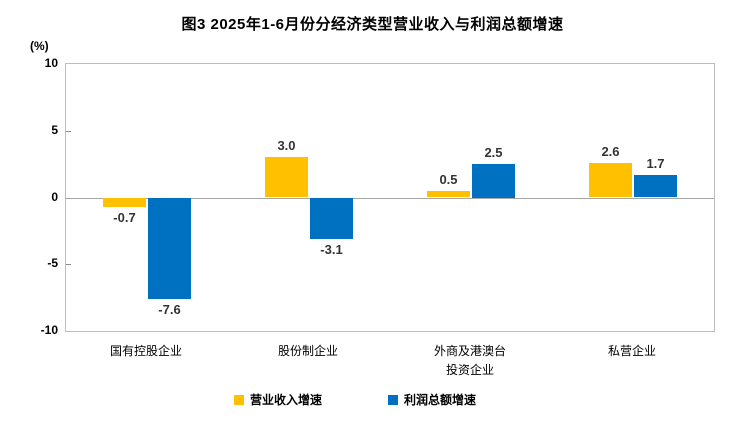  Describe the element at coordinates (610, 151) in the screenshot. I see `bar-value-label: 2.6` at that location.